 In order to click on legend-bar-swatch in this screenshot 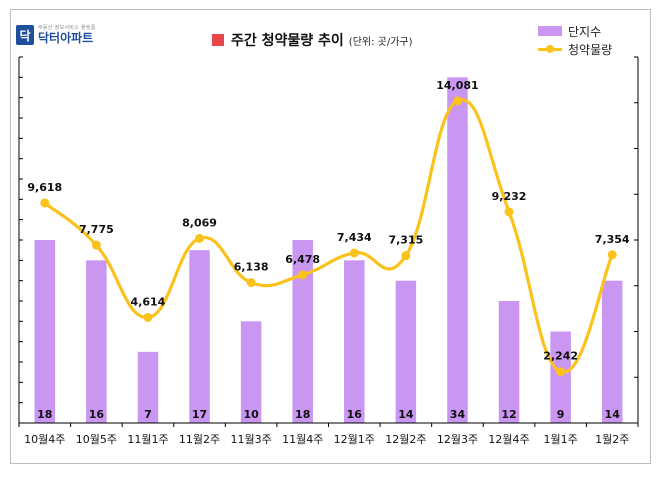, I will do `click(550, 31)`.